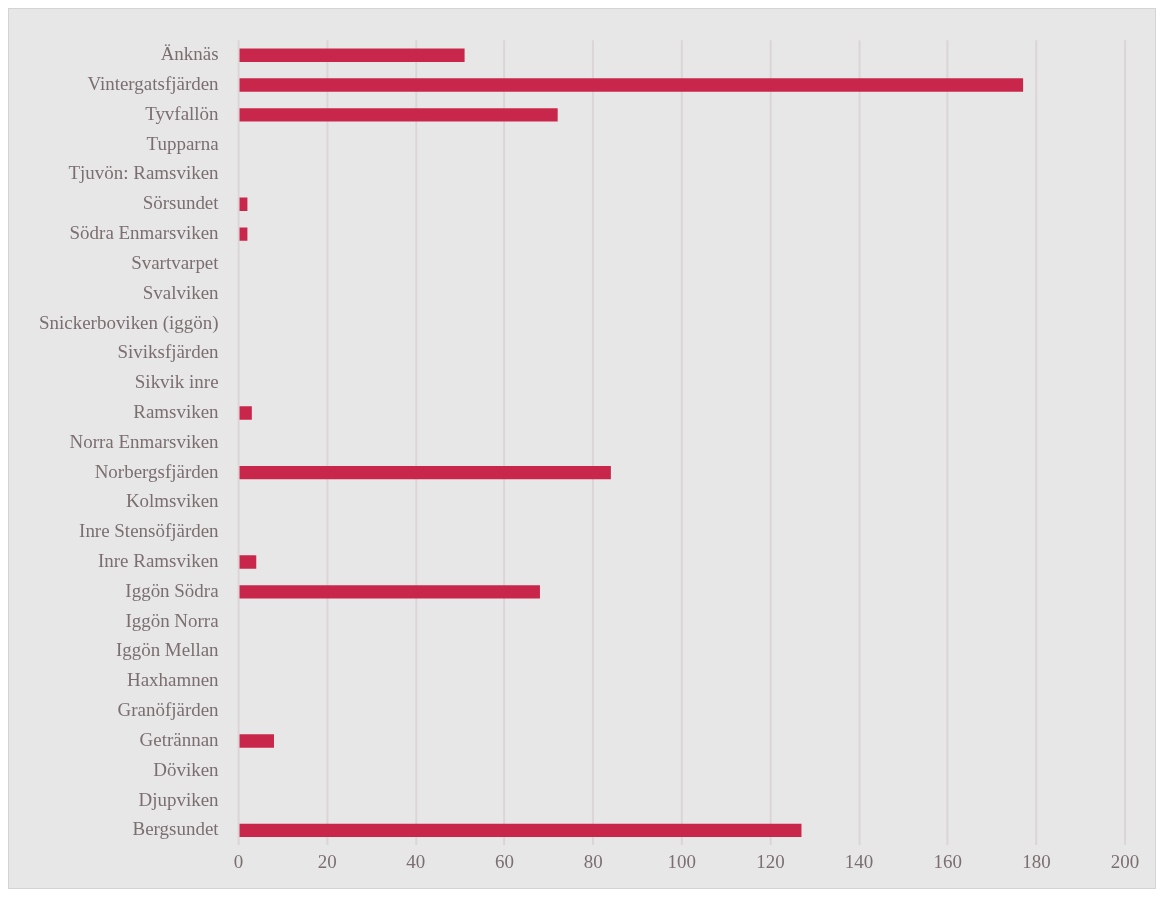  I want to click on y-tick-label: Sörsundet, so click(181, 203).